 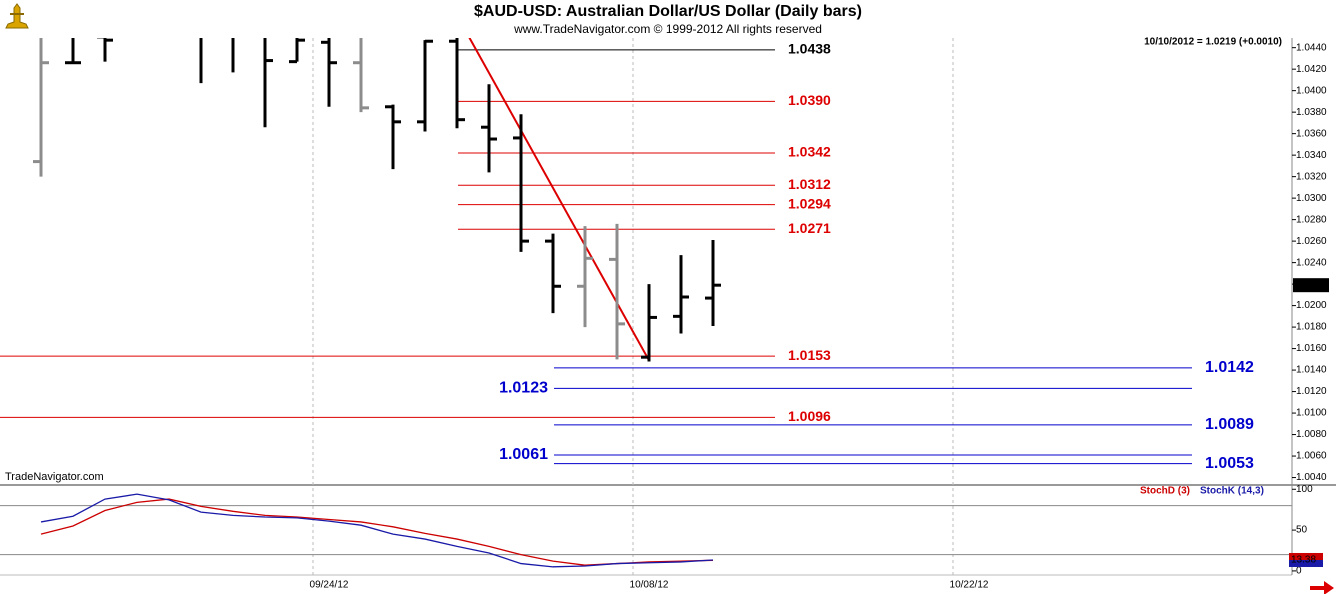 What do you see at coordinates (1322, 587) in the screenshot?
I see `scroll-arrow` at bounding box center [1322, 587].